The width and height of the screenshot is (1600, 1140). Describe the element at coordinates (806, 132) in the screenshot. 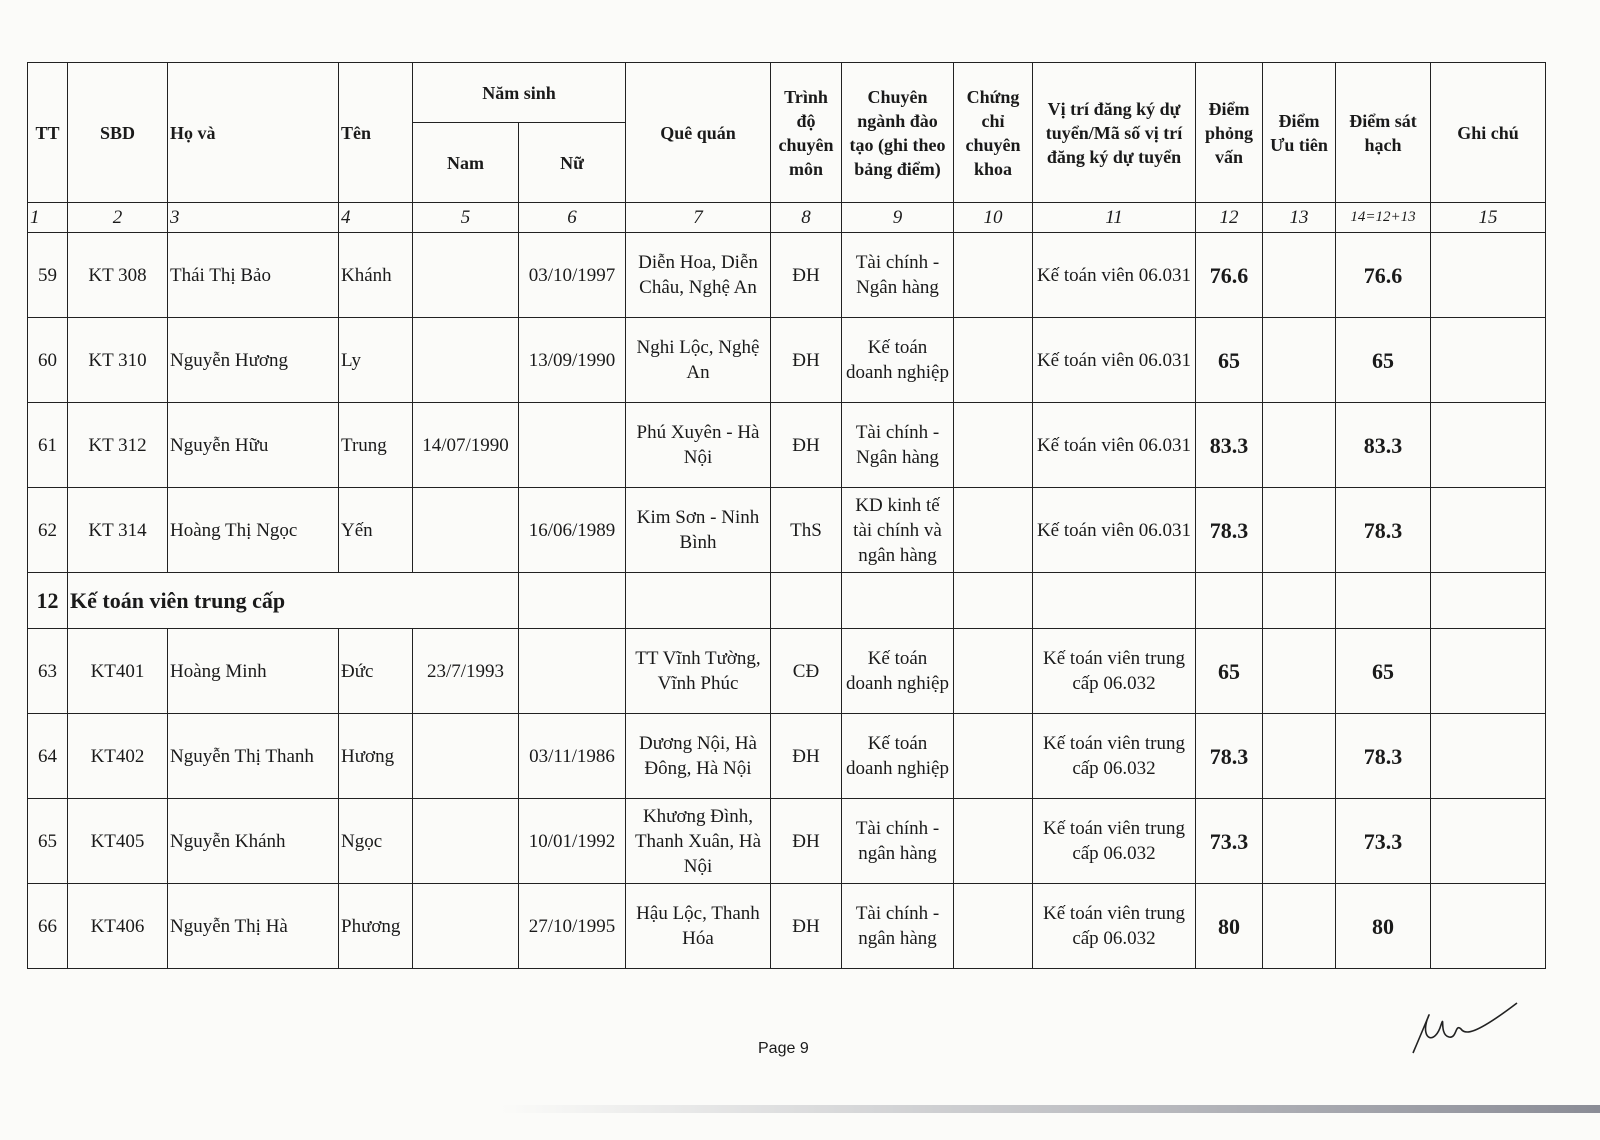

I see `header-trinh-do: Trình độ chuyên môn` at that location.